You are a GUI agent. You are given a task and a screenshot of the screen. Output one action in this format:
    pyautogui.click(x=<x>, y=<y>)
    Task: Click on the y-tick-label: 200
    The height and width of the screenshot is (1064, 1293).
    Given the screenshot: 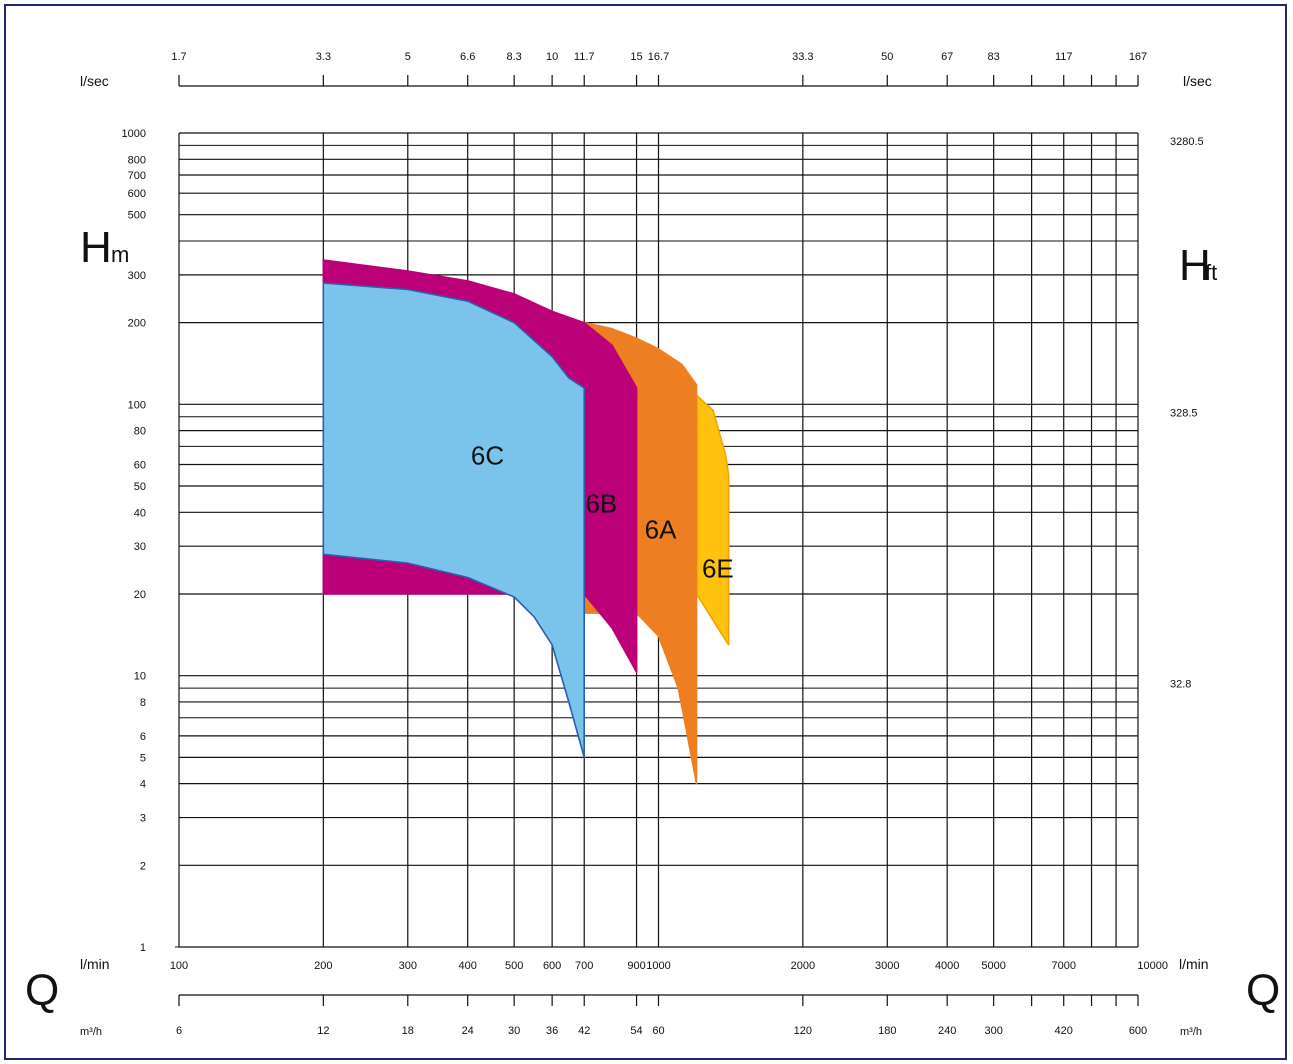 What is the action you would take?
    pyautogui.click(x=137, y=324)
    